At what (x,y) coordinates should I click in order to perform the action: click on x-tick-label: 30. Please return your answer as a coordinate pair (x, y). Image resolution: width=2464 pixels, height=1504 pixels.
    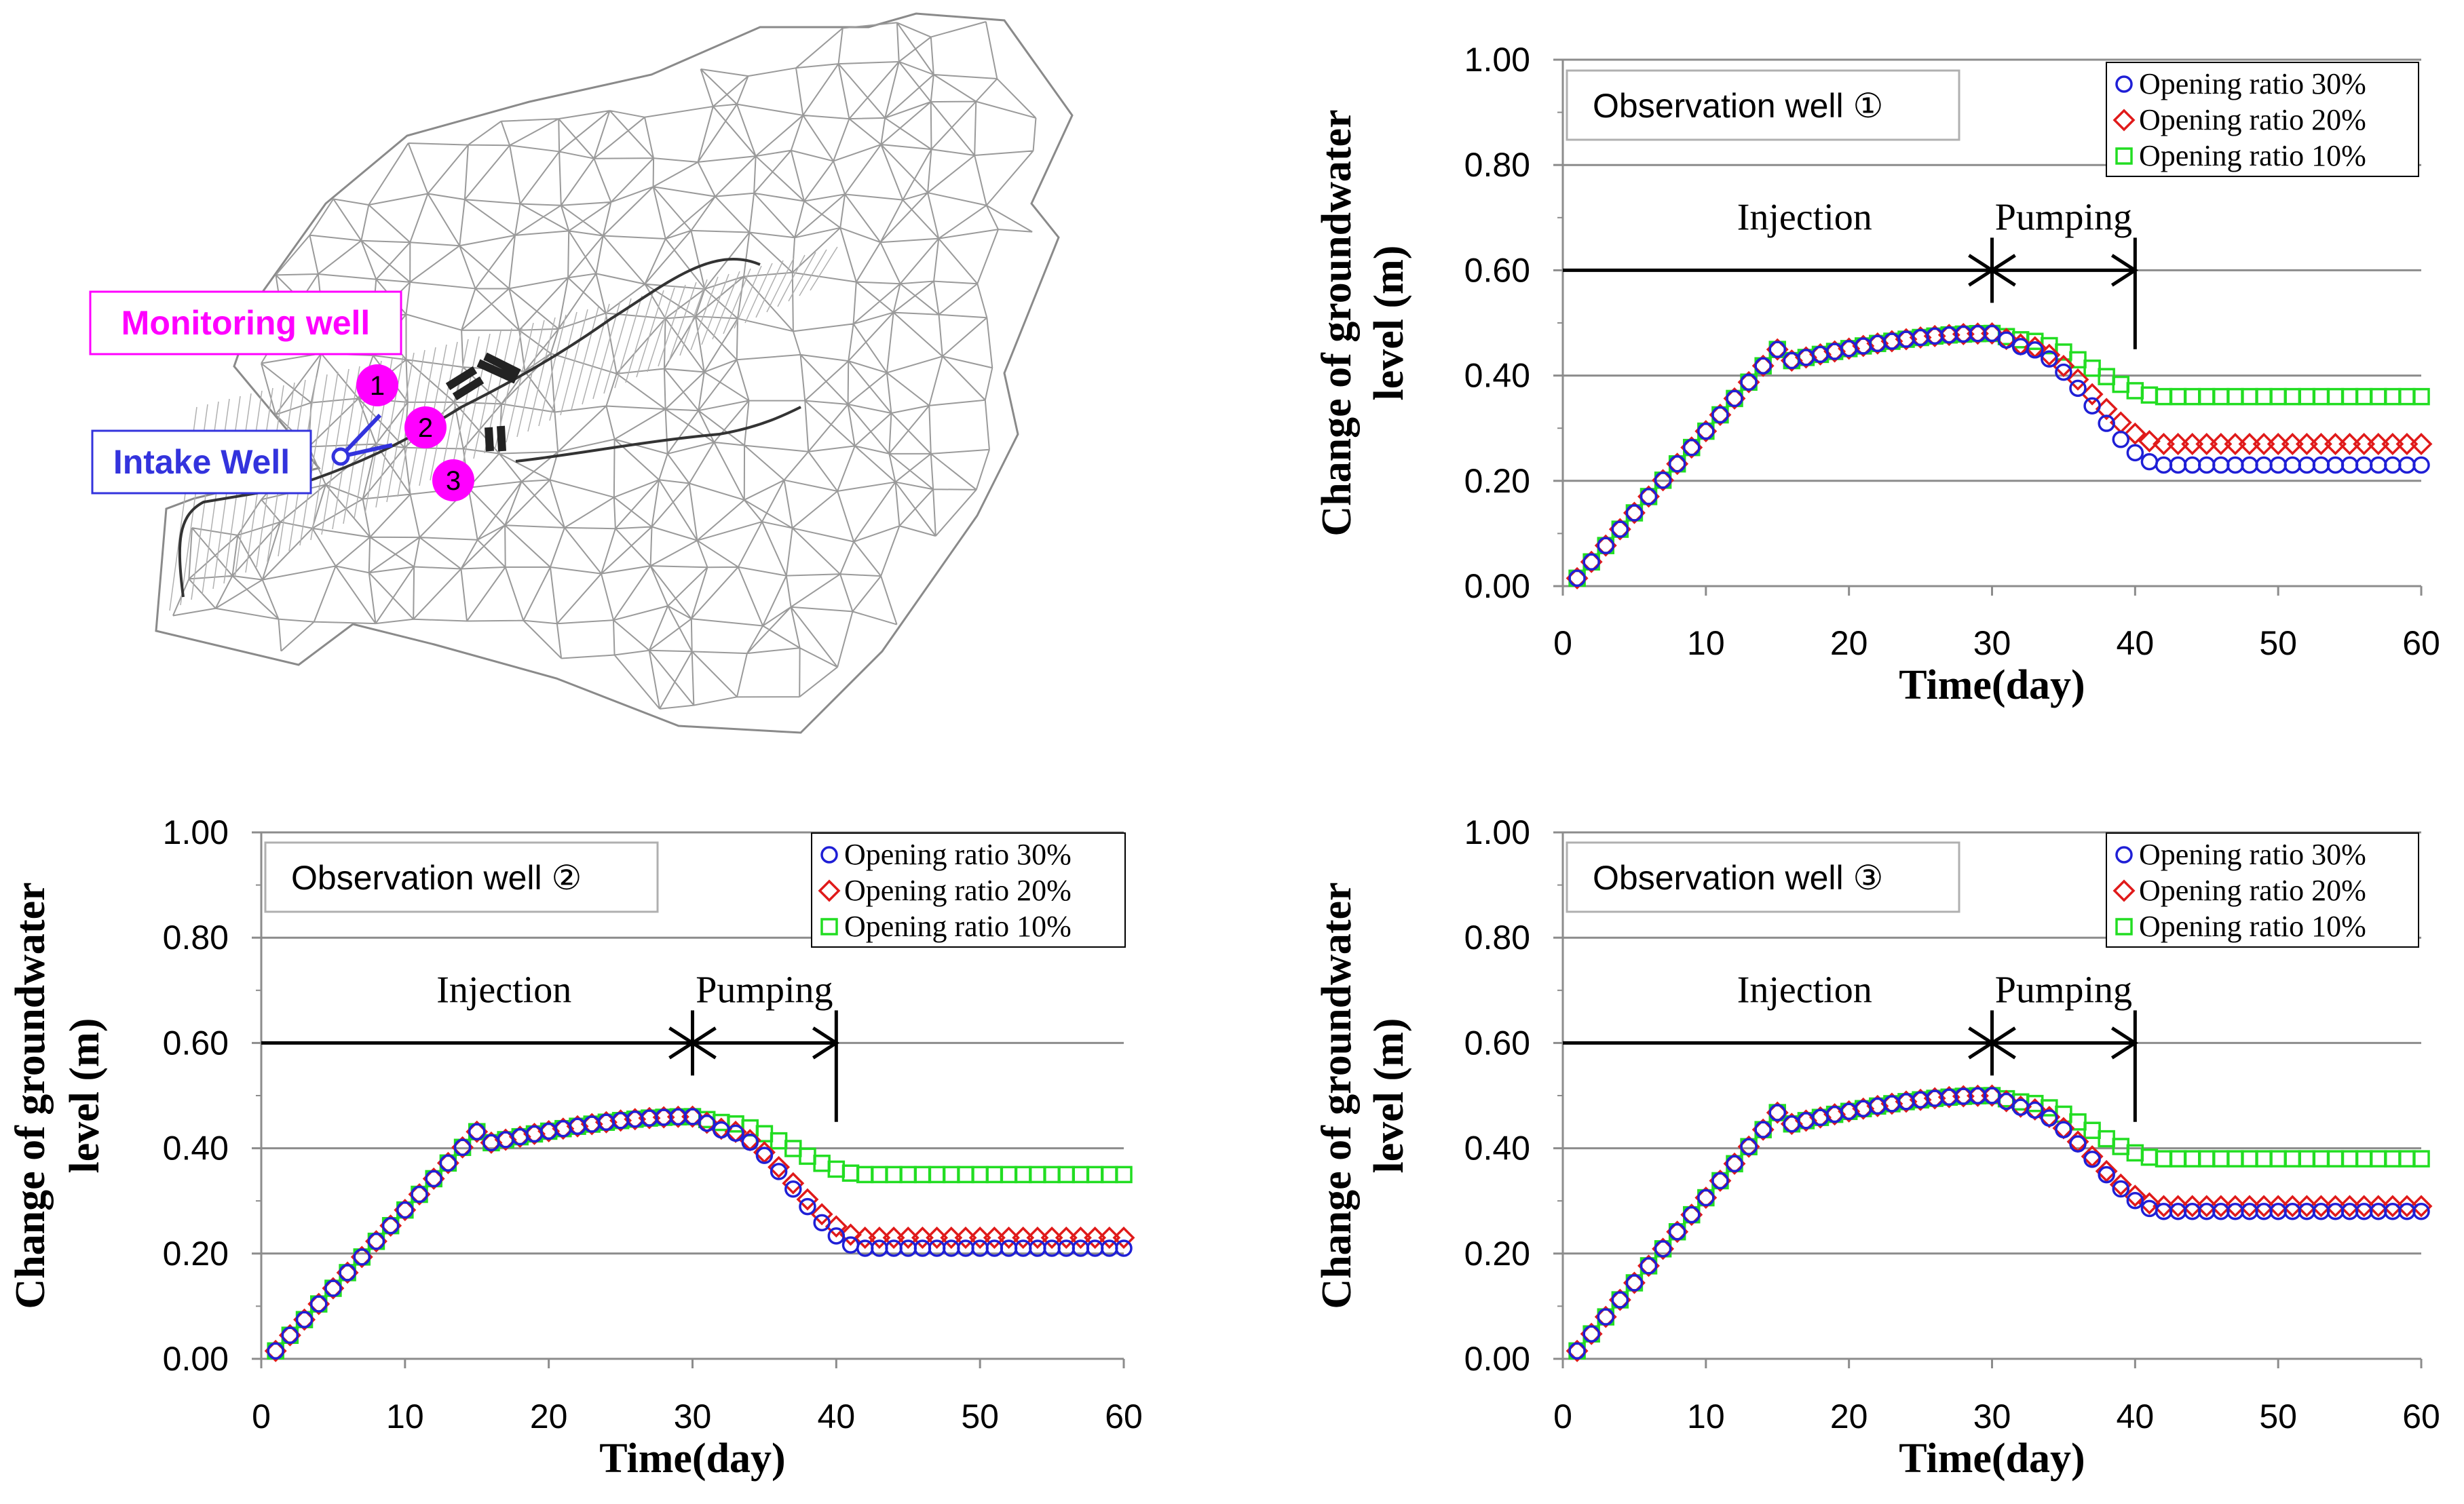
    Looking at the image, I should click on (1992, 1416).